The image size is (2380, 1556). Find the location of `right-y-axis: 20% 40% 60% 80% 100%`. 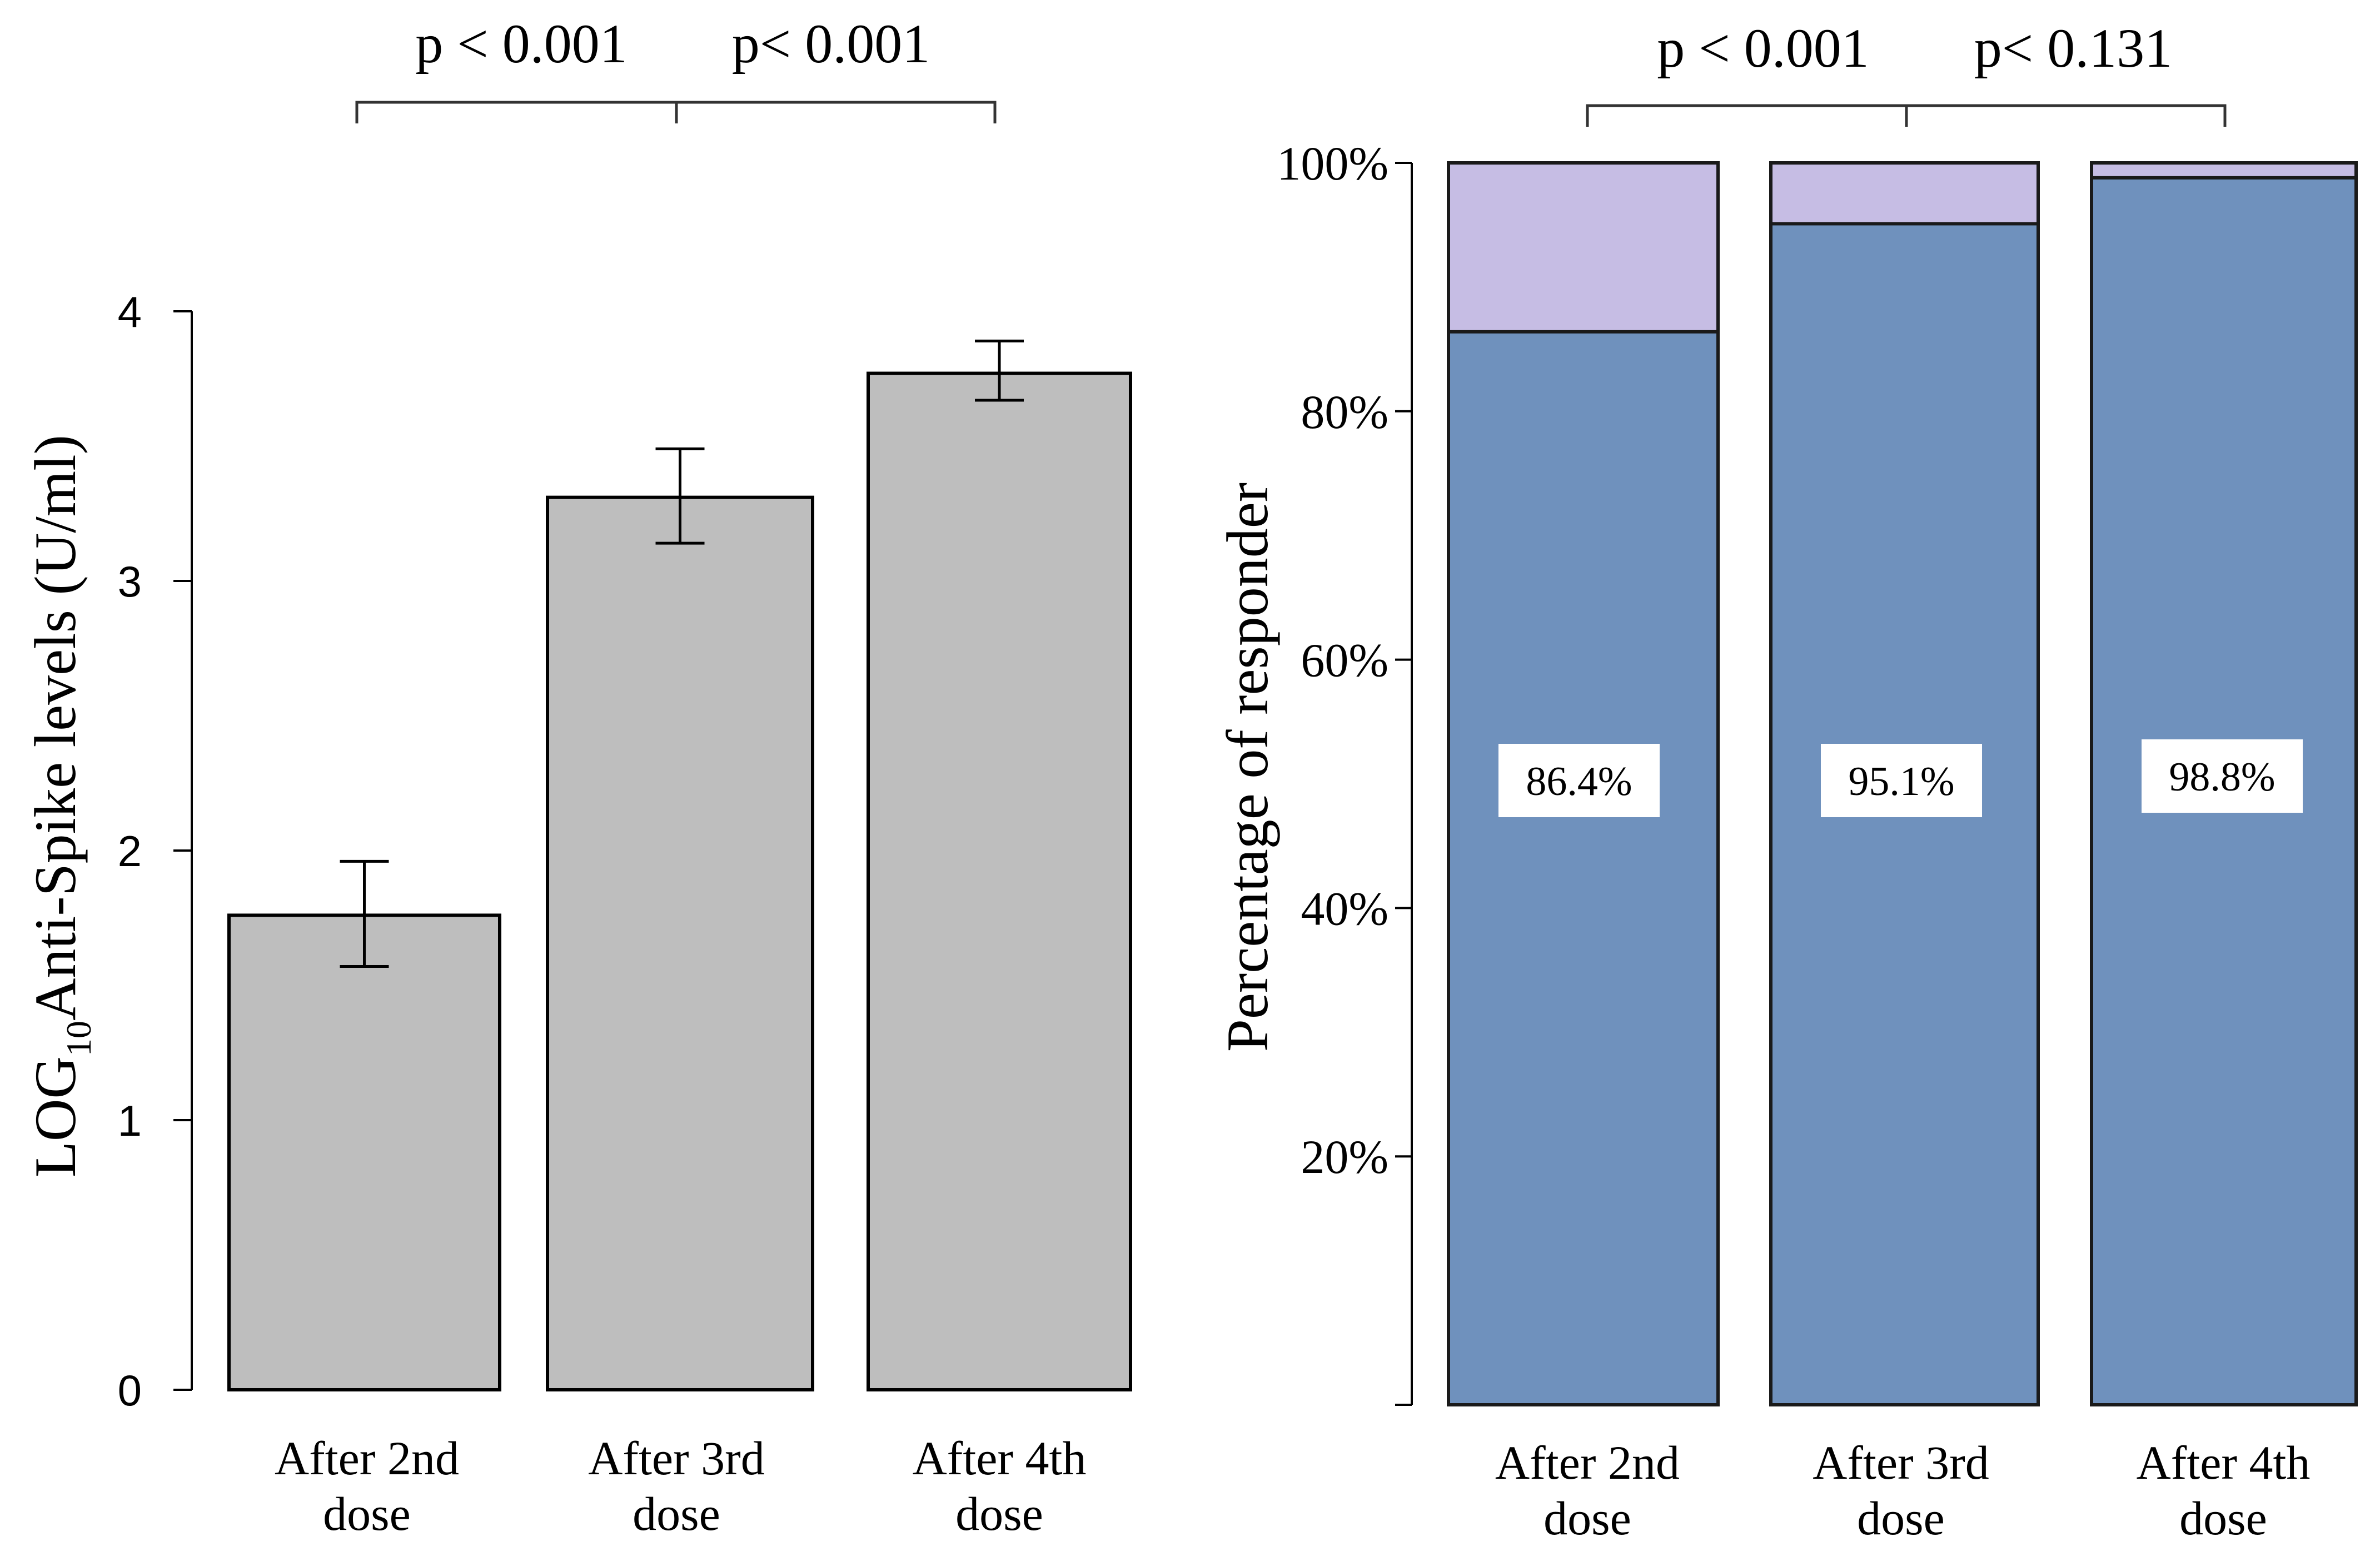

right-y-axis: 20% 40% 60% 80% 100% is located at coordinates (1345, 771).